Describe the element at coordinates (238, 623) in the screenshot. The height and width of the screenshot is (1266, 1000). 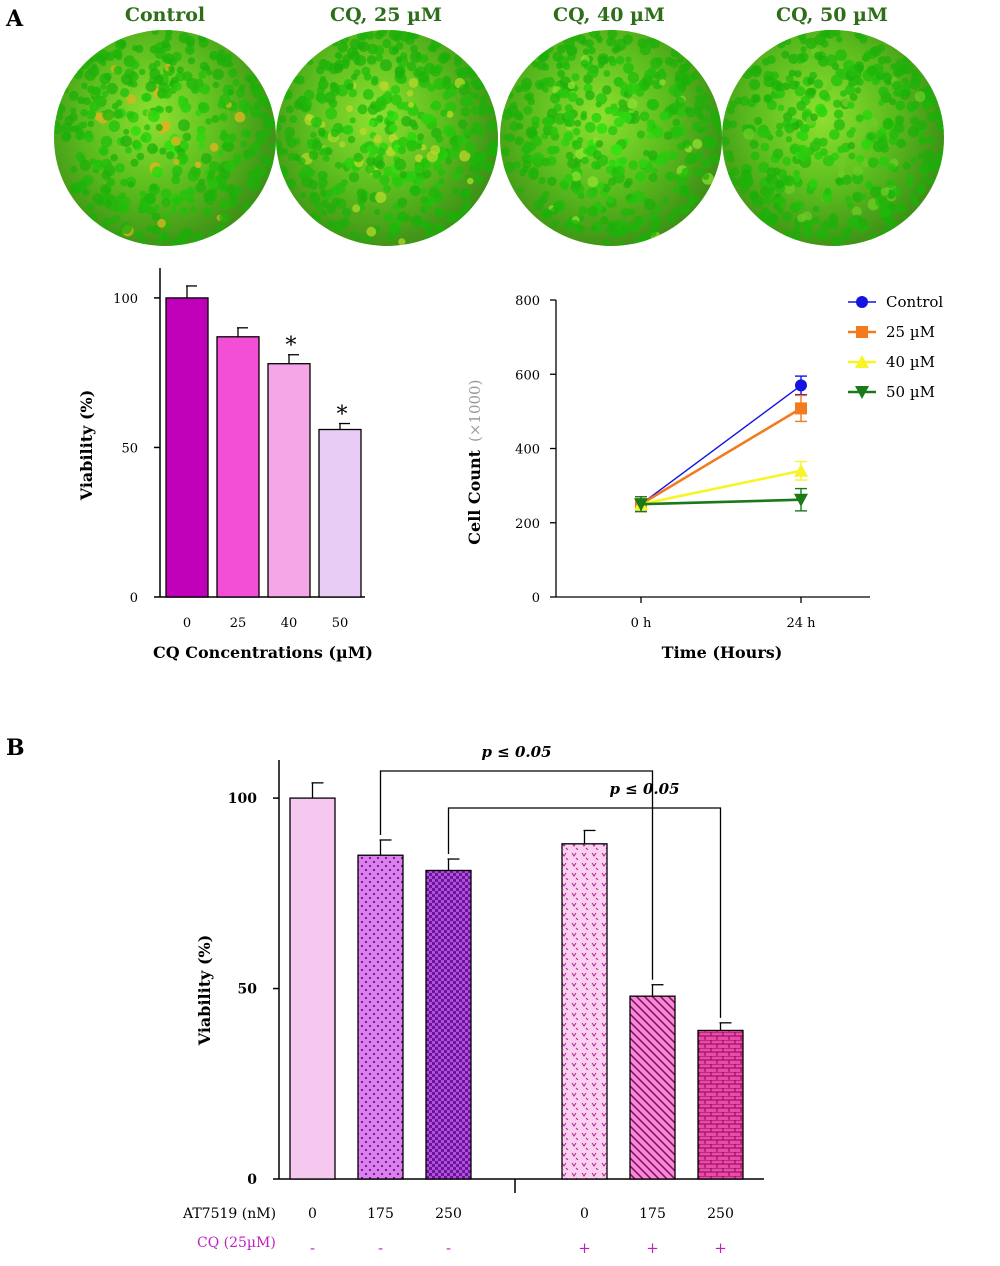
I see `x-tick-label: 25` at that location.